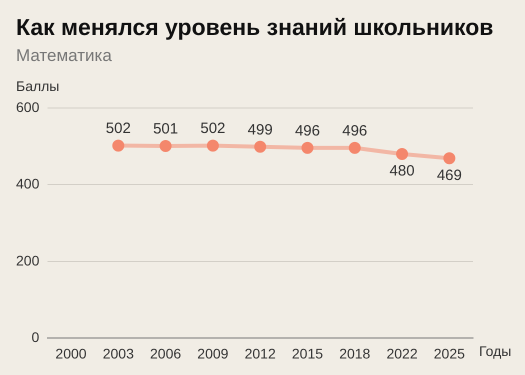  I want to click on x-tick-label: 2018, so click(355, 353).